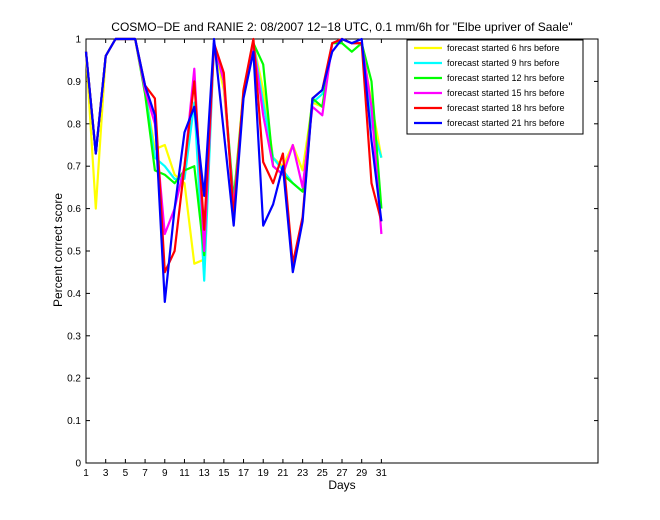 This screenshot has width=660, height=520. Describe the element at coordinates (506, 93) in the screenshot. I see `legend-label-3: forecast started 15 hrs before` at that location.